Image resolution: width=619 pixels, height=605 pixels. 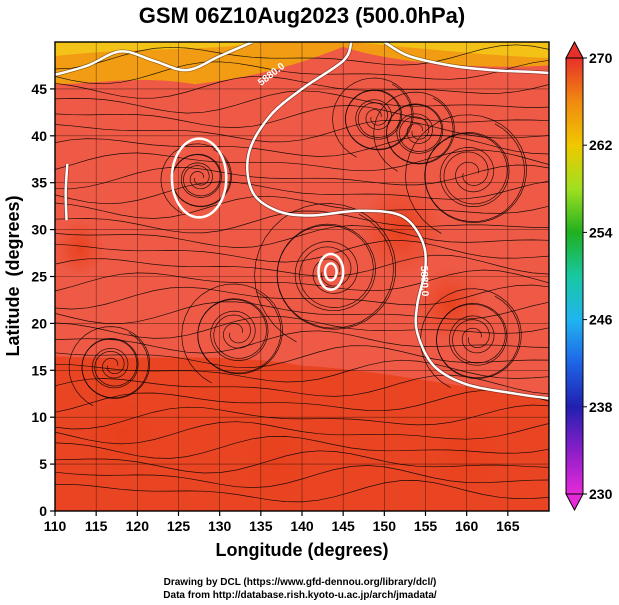 I want to click on contour-label: 5880.0, so click(x=424, y=281).